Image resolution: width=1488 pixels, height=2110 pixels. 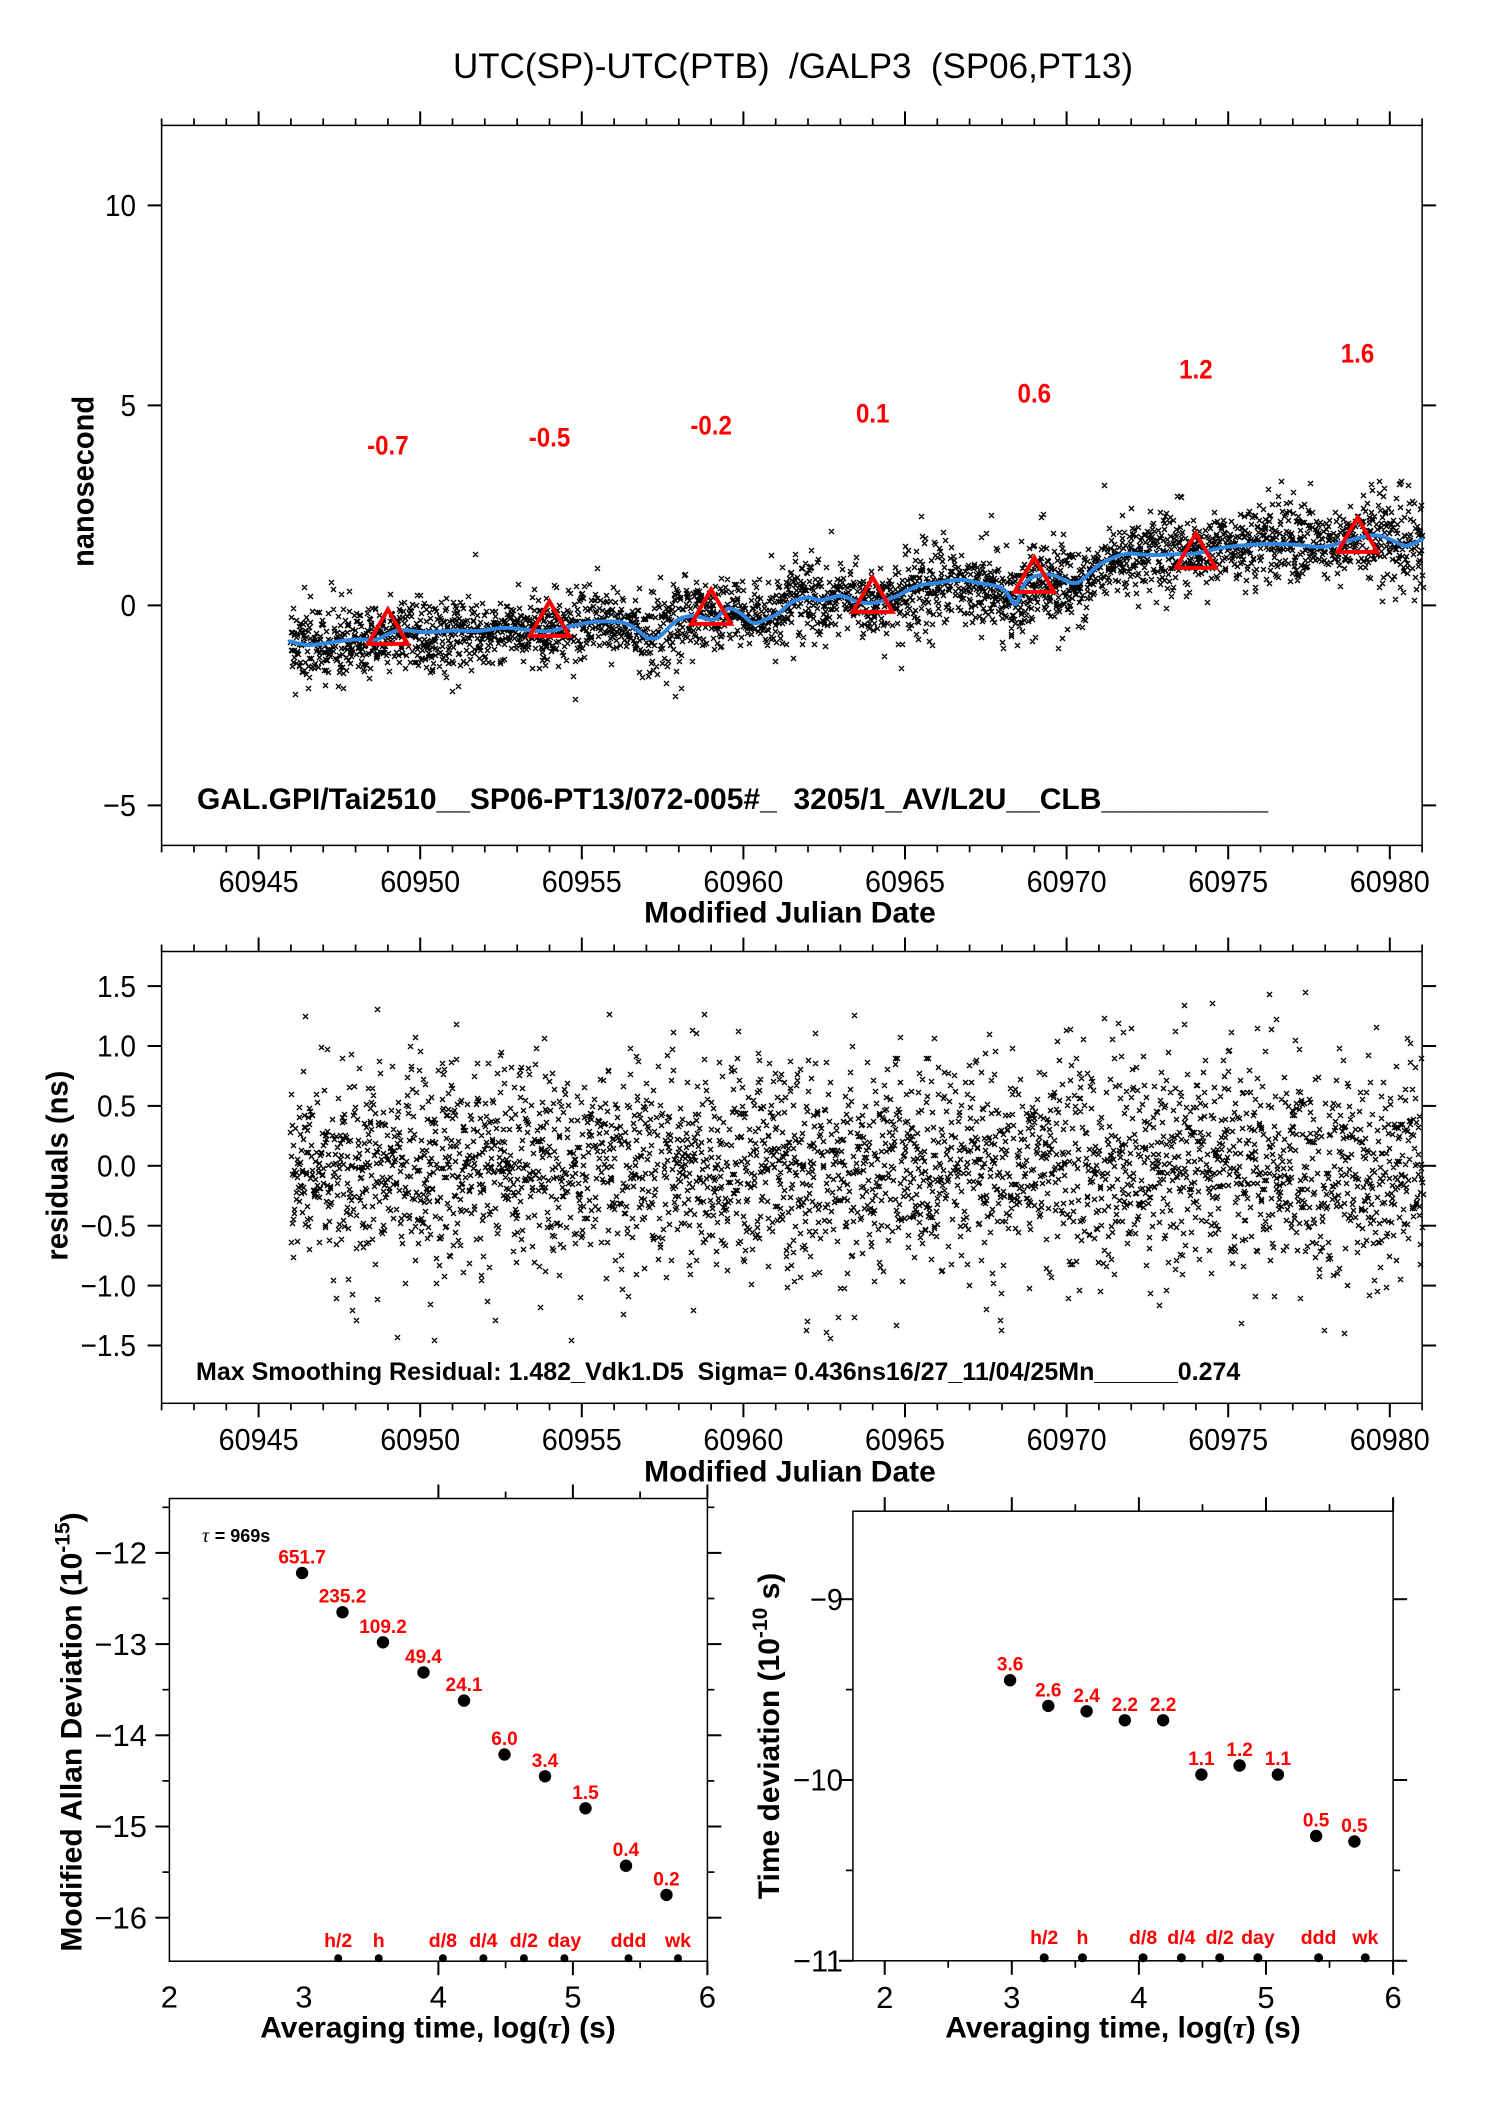 I want to click on svg-text: 235.2, so click(x=343, y=1597).